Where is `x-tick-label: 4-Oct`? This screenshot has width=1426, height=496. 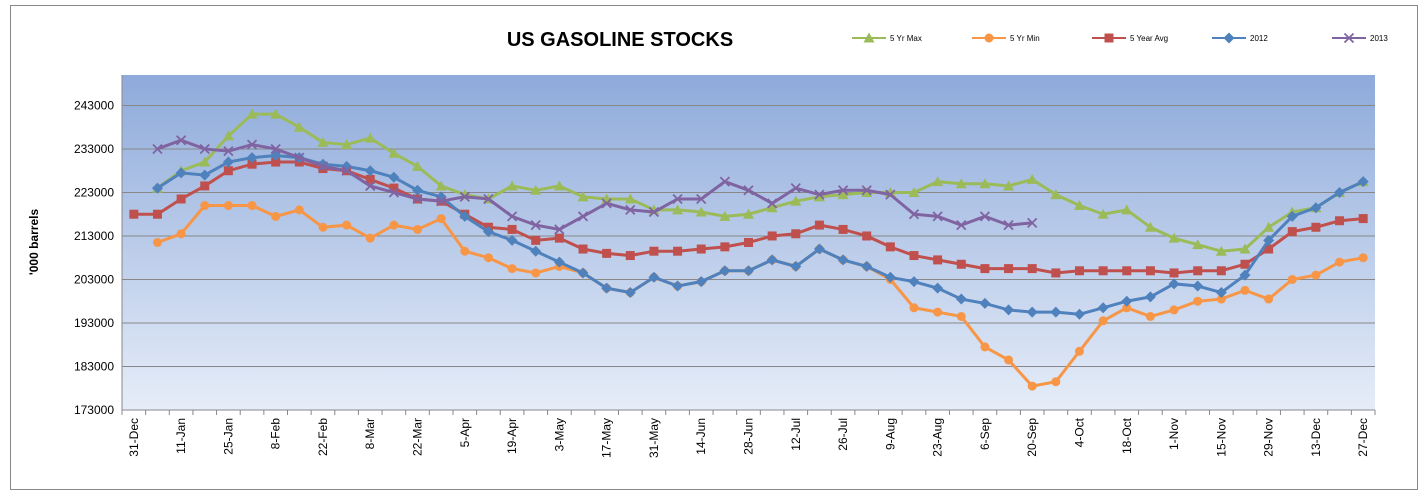
x-tick-label: 4-Oct is located at coordinates (1079, 432).